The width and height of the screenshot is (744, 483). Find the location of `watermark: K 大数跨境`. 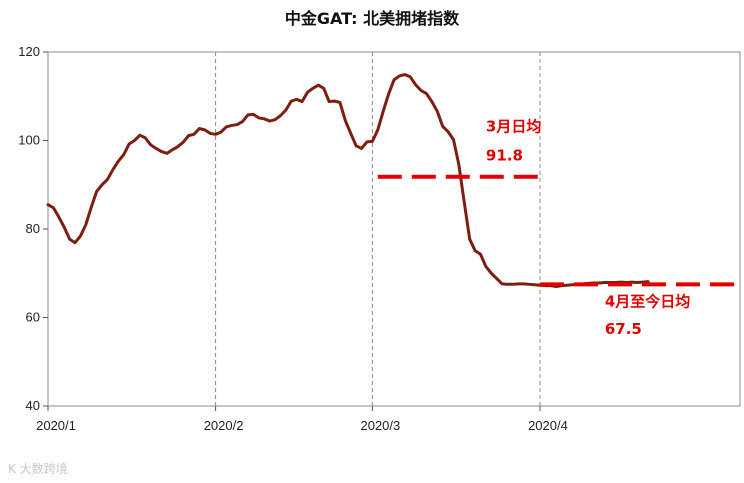

watermark: K 大数跨境 is located at coordinates (38, 468).